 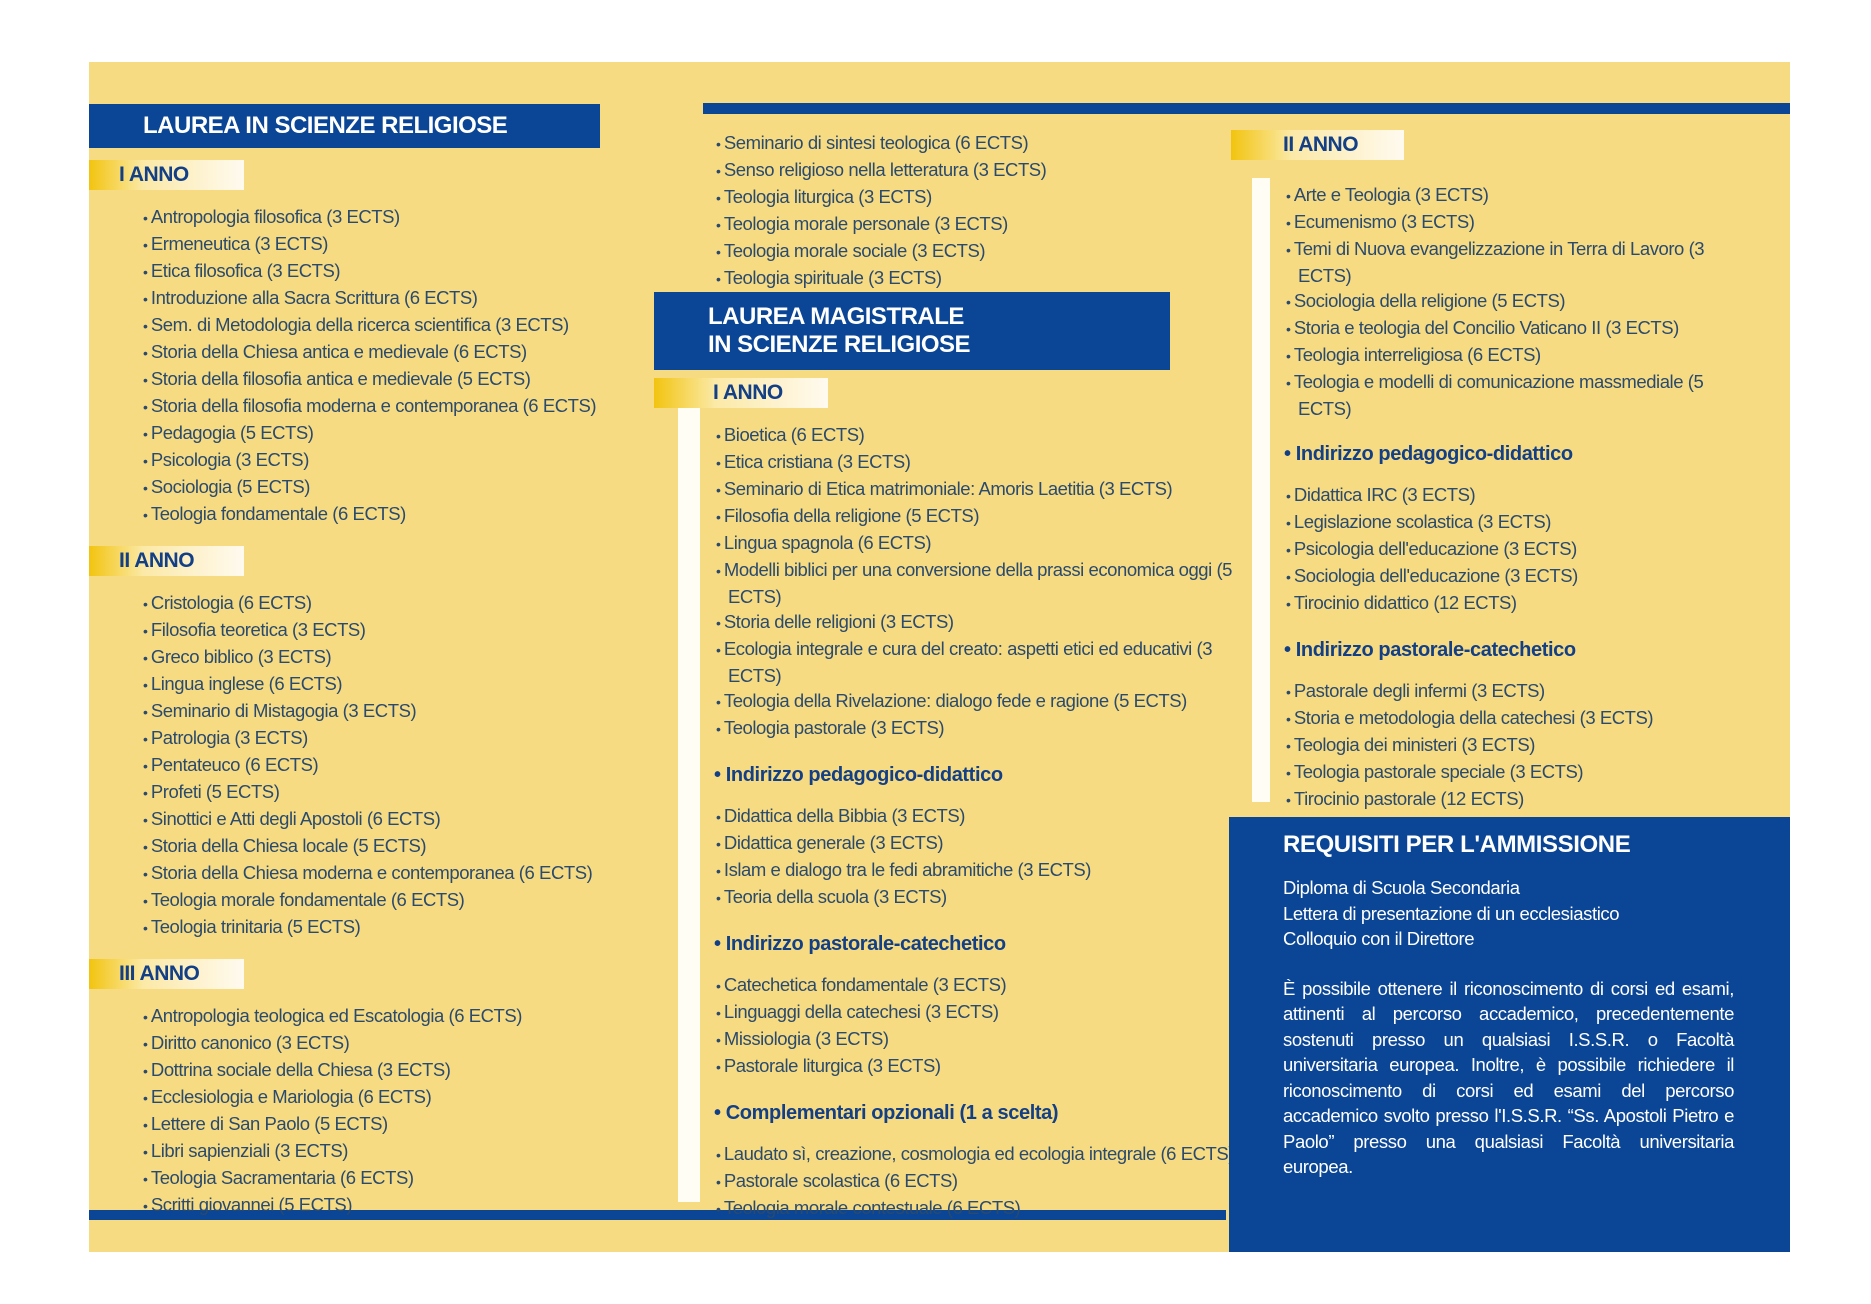 I want to click on course-item: Etica cristiana (3 ECTS), so click(x=975, y=462).